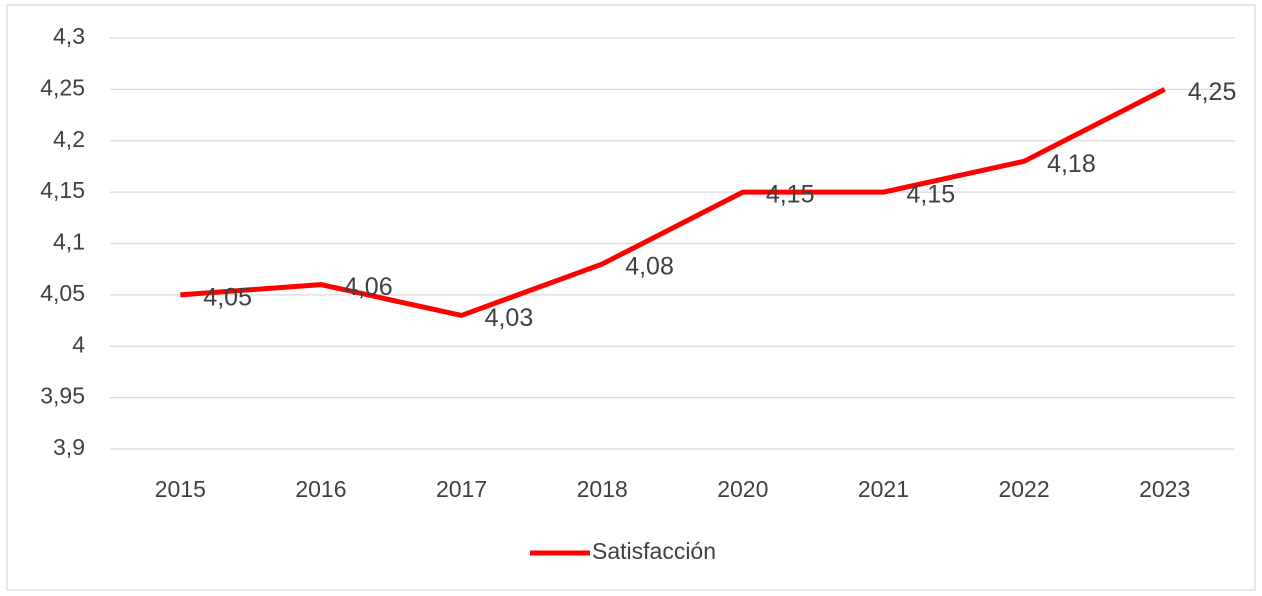  I want to click on y-tick-label: 4,15, so click(62, 190).